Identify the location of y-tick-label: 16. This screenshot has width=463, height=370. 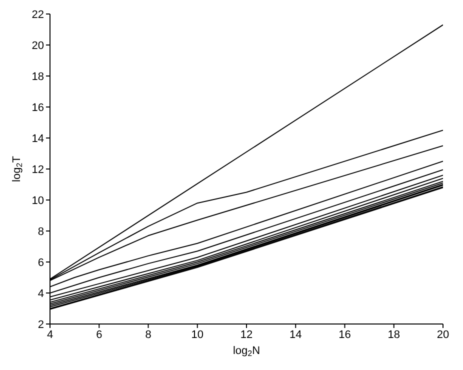
(38, 108).